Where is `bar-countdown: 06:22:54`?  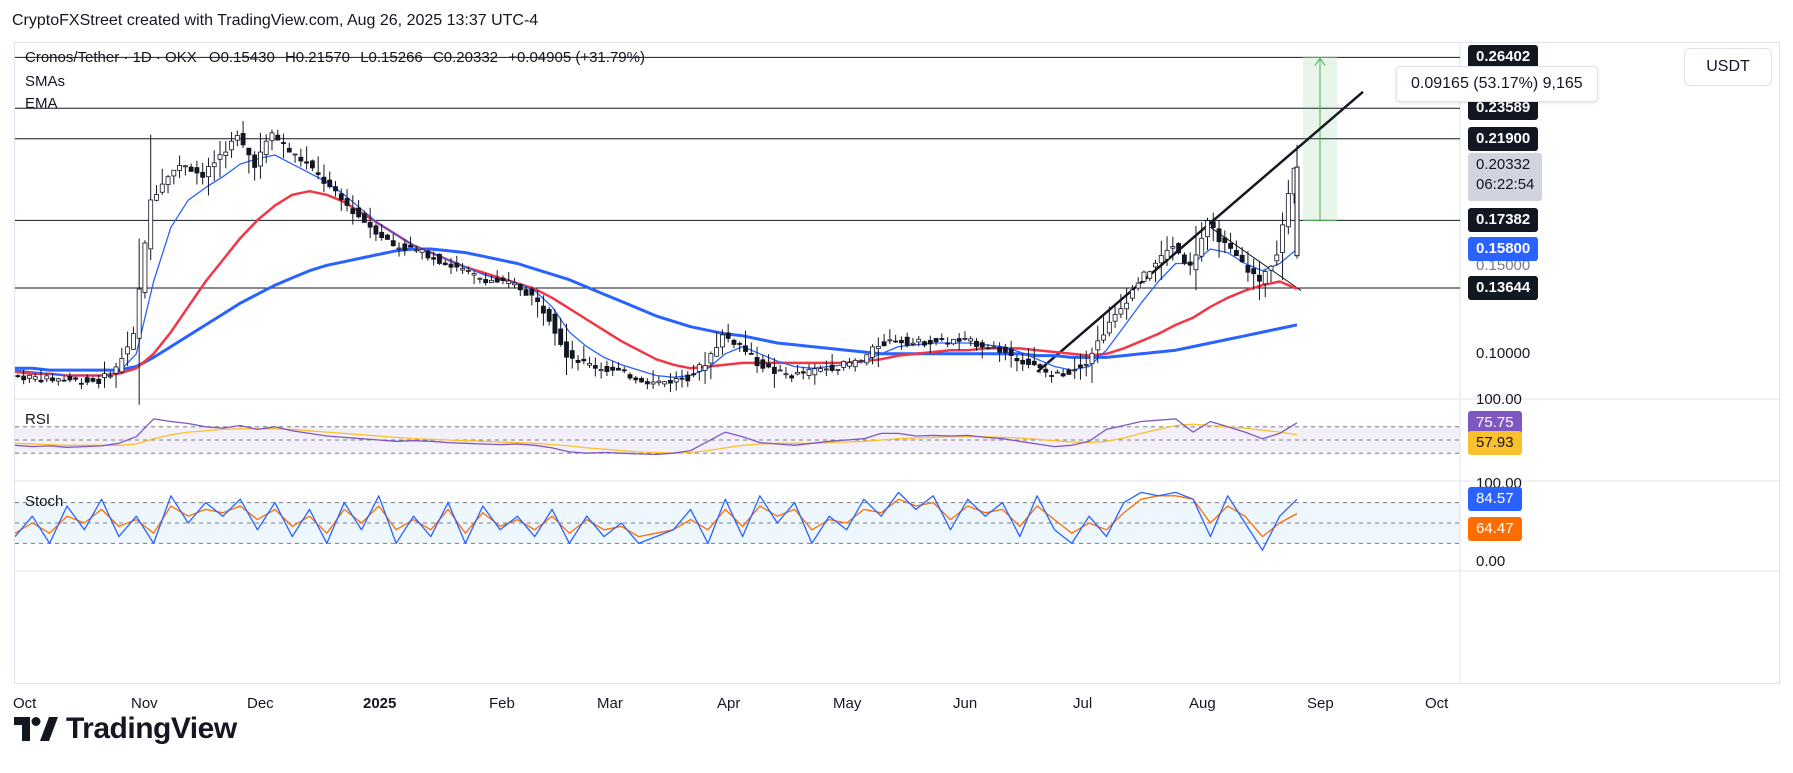 bar-countdown: 06:22:54 is located at coordinates (1505, 185).